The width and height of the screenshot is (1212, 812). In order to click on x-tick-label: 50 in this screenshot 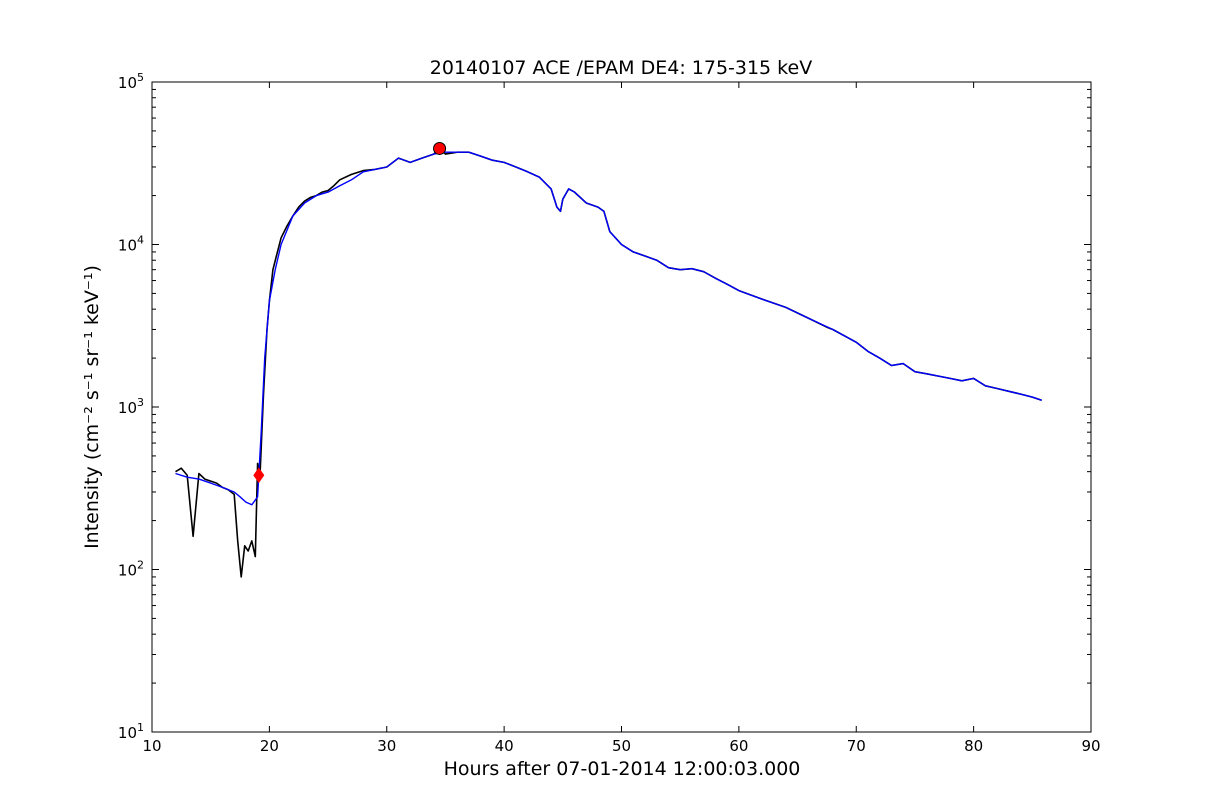, I will do `click(621, 746)`.